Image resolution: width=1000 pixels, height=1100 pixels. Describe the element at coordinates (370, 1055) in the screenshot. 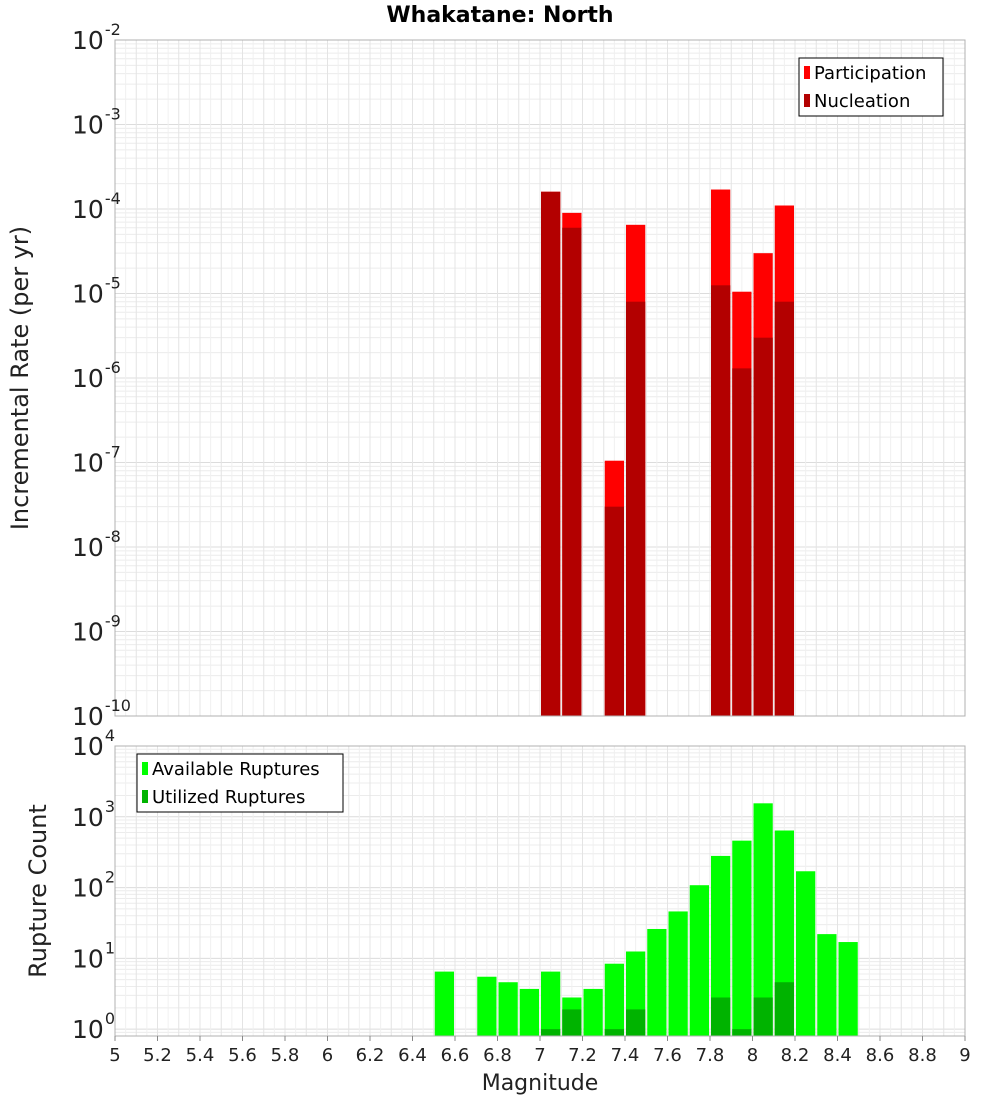

I see `x-tick-label: 6.2` at that location.